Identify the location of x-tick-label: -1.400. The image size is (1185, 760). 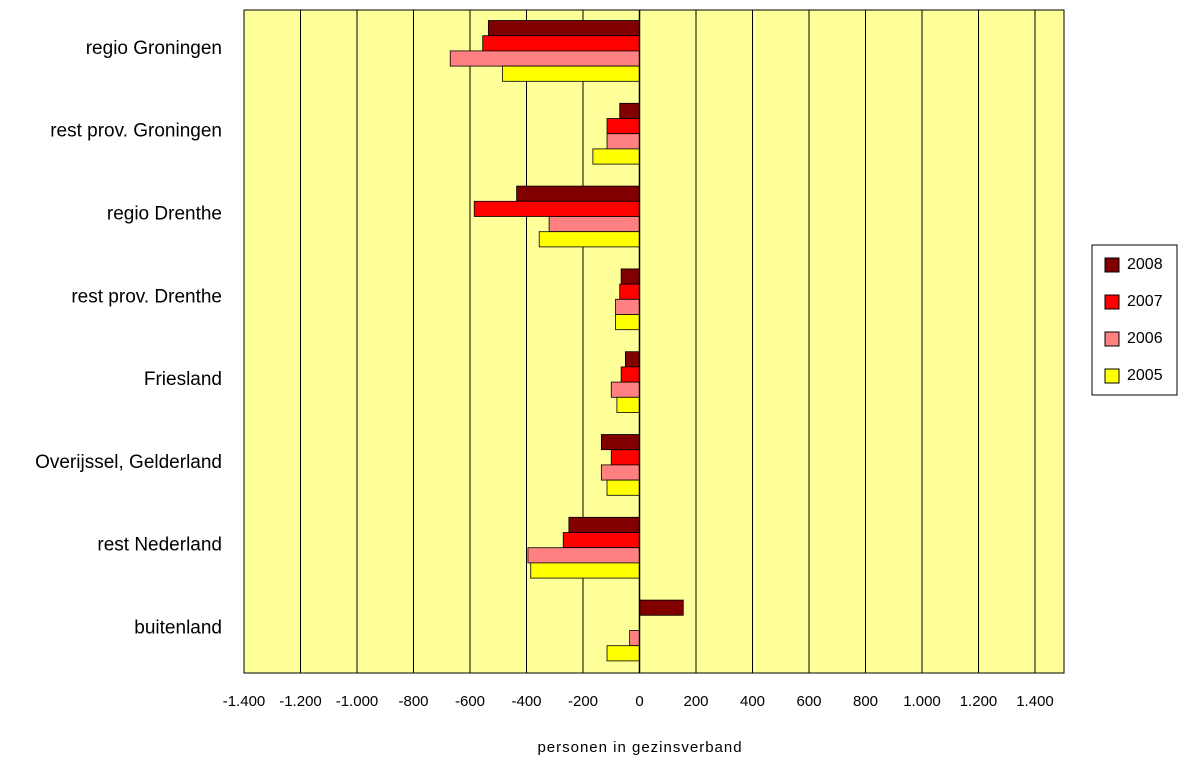
(244, 701).